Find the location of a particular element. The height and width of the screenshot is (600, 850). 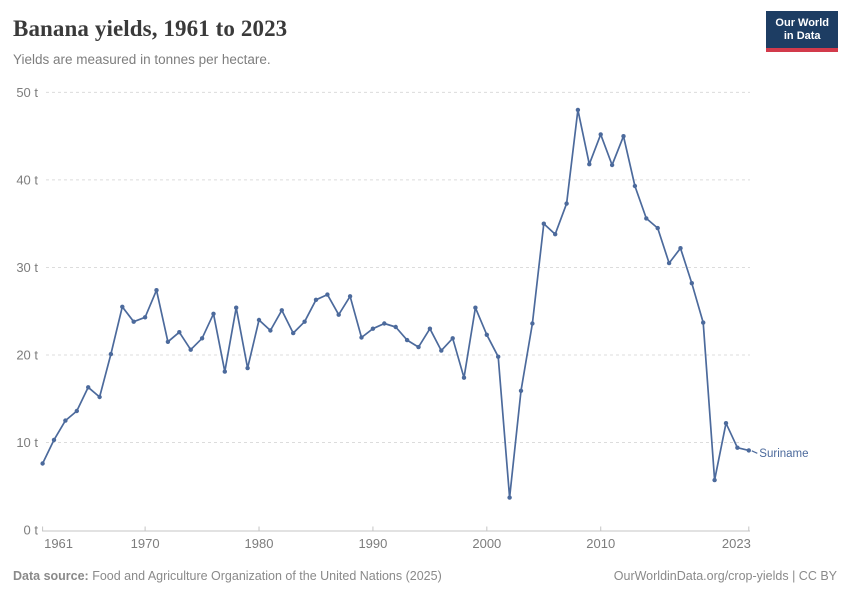

x-tick-label: 1980 is located at coordinates (259, 543).